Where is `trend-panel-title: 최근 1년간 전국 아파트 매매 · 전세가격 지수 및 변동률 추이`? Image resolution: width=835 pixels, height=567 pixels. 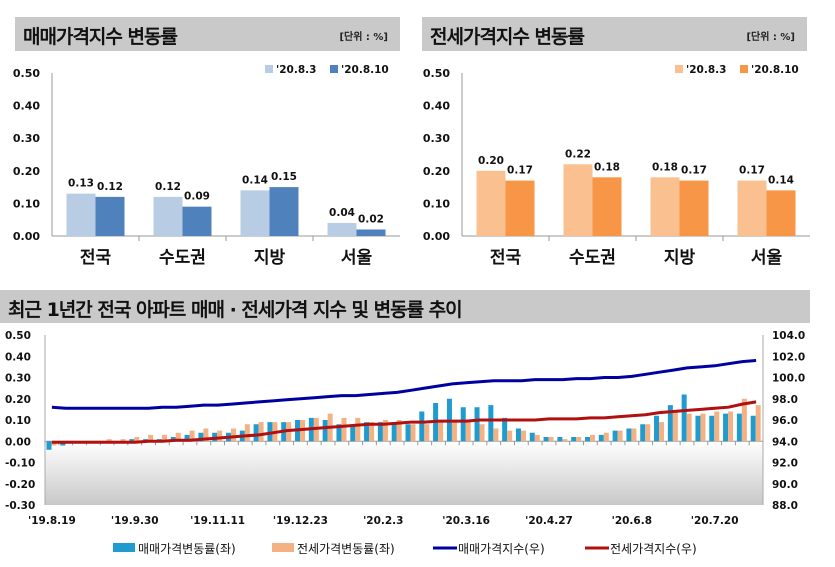
trend-panel-title: 최근 1년간 전국 아파트 매매 · 전세가격 지수 및 변동률 추이 is located at coordinates (235, 310).